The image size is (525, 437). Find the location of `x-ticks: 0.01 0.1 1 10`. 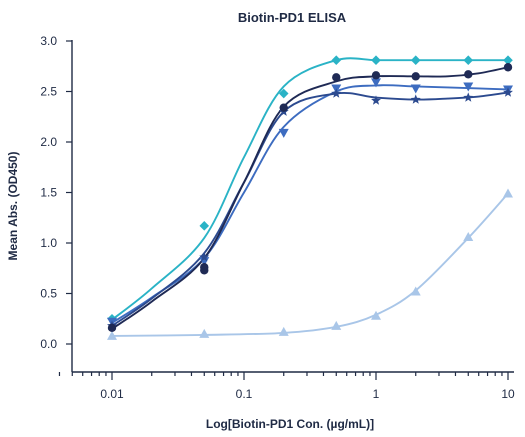

x-ticks: 0.01 0.1 1 10 is located at coordinates (286, 386).